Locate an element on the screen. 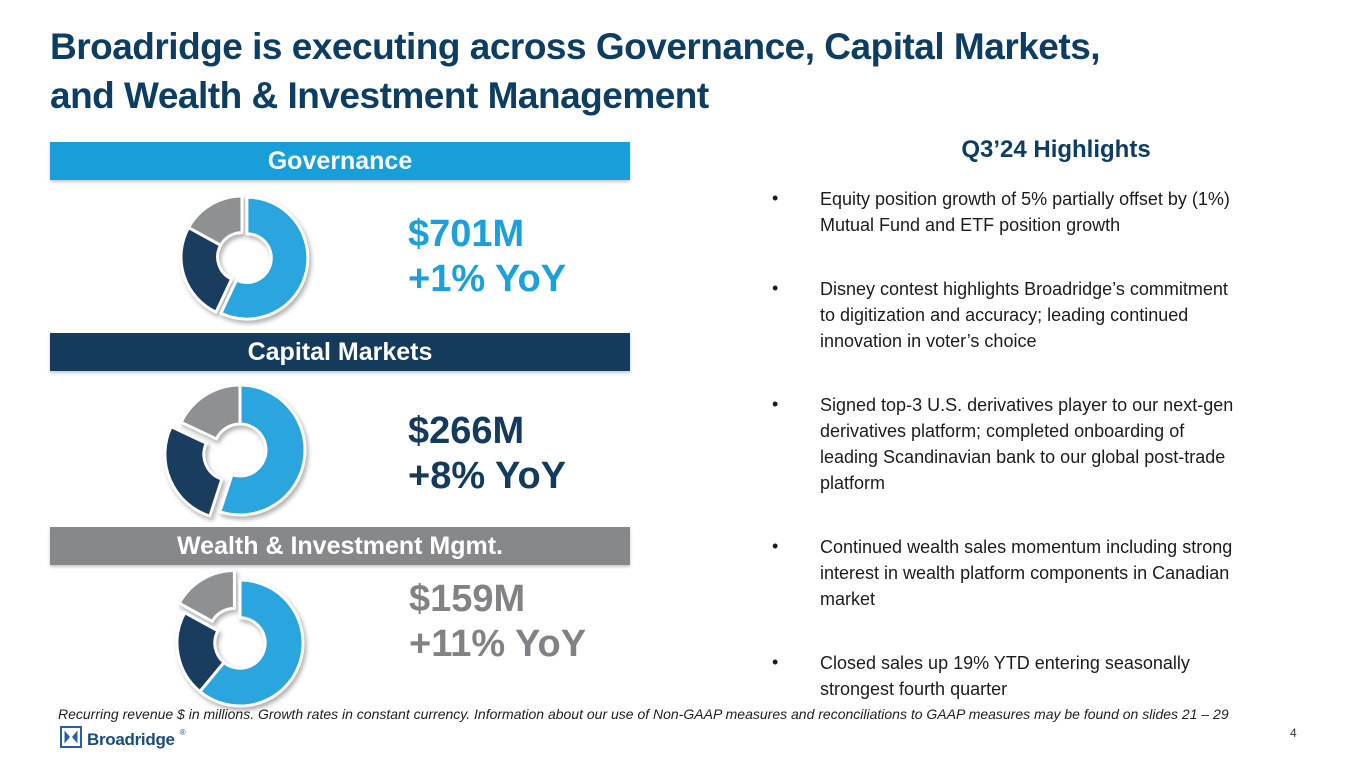 This screenshot has height=768, width=1365. highlights-title: Q3’24 Highlights is located at coordinates (1056, 149).